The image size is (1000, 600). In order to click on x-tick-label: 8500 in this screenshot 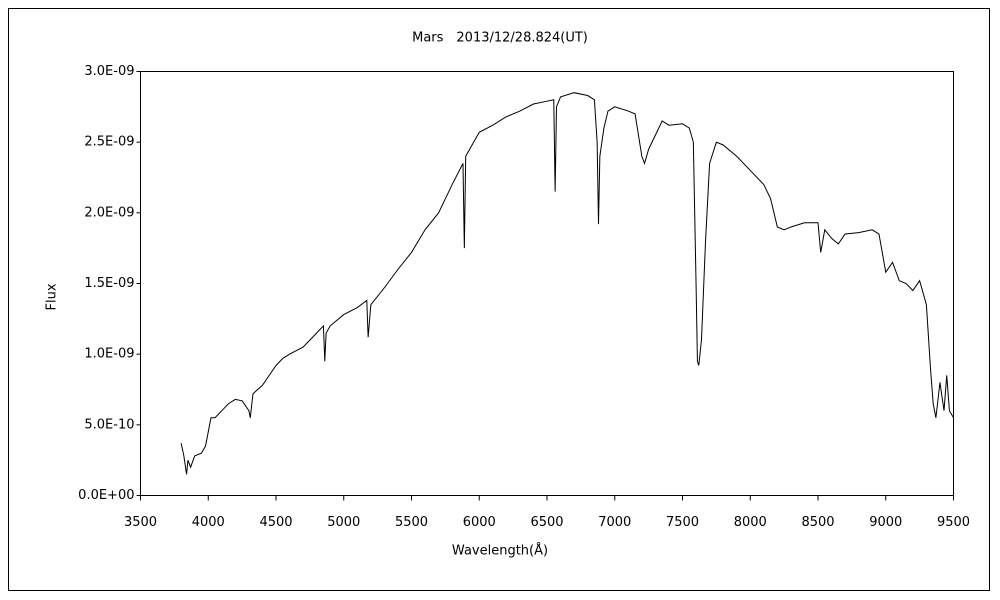, I will do `click(817, 522)`.